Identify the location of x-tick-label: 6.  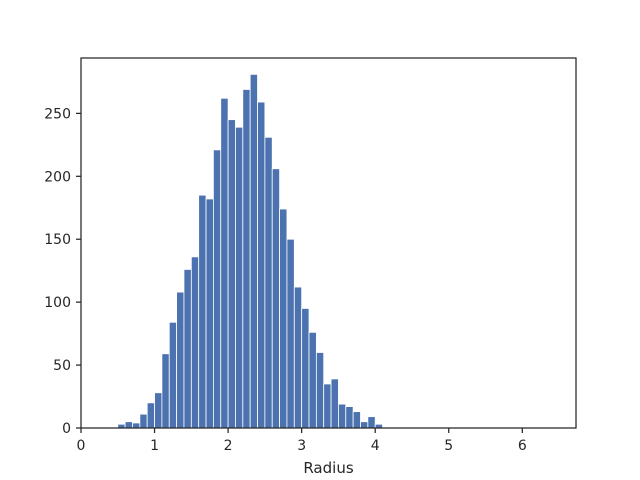
(522, 446).